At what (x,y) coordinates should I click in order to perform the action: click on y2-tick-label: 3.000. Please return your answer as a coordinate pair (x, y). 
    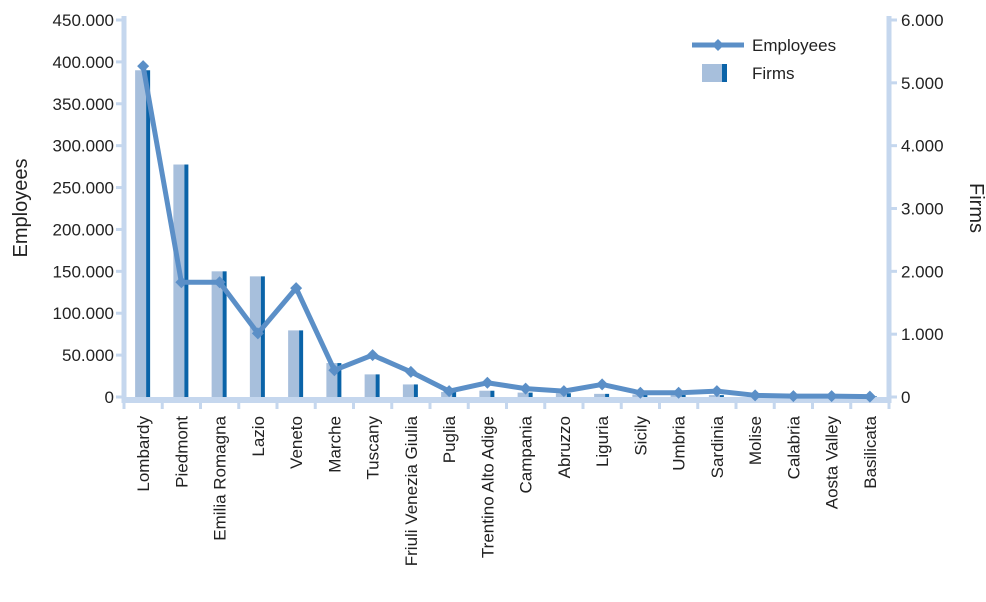
    Looking at the image, I should click on (922, 209).